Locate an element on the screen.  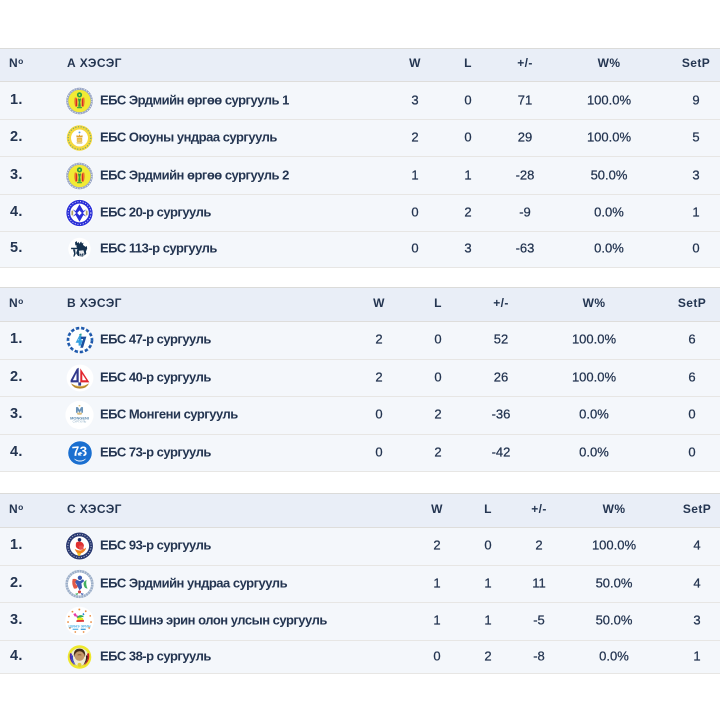
svg-text: 7 is located at coordinates (75, 451).